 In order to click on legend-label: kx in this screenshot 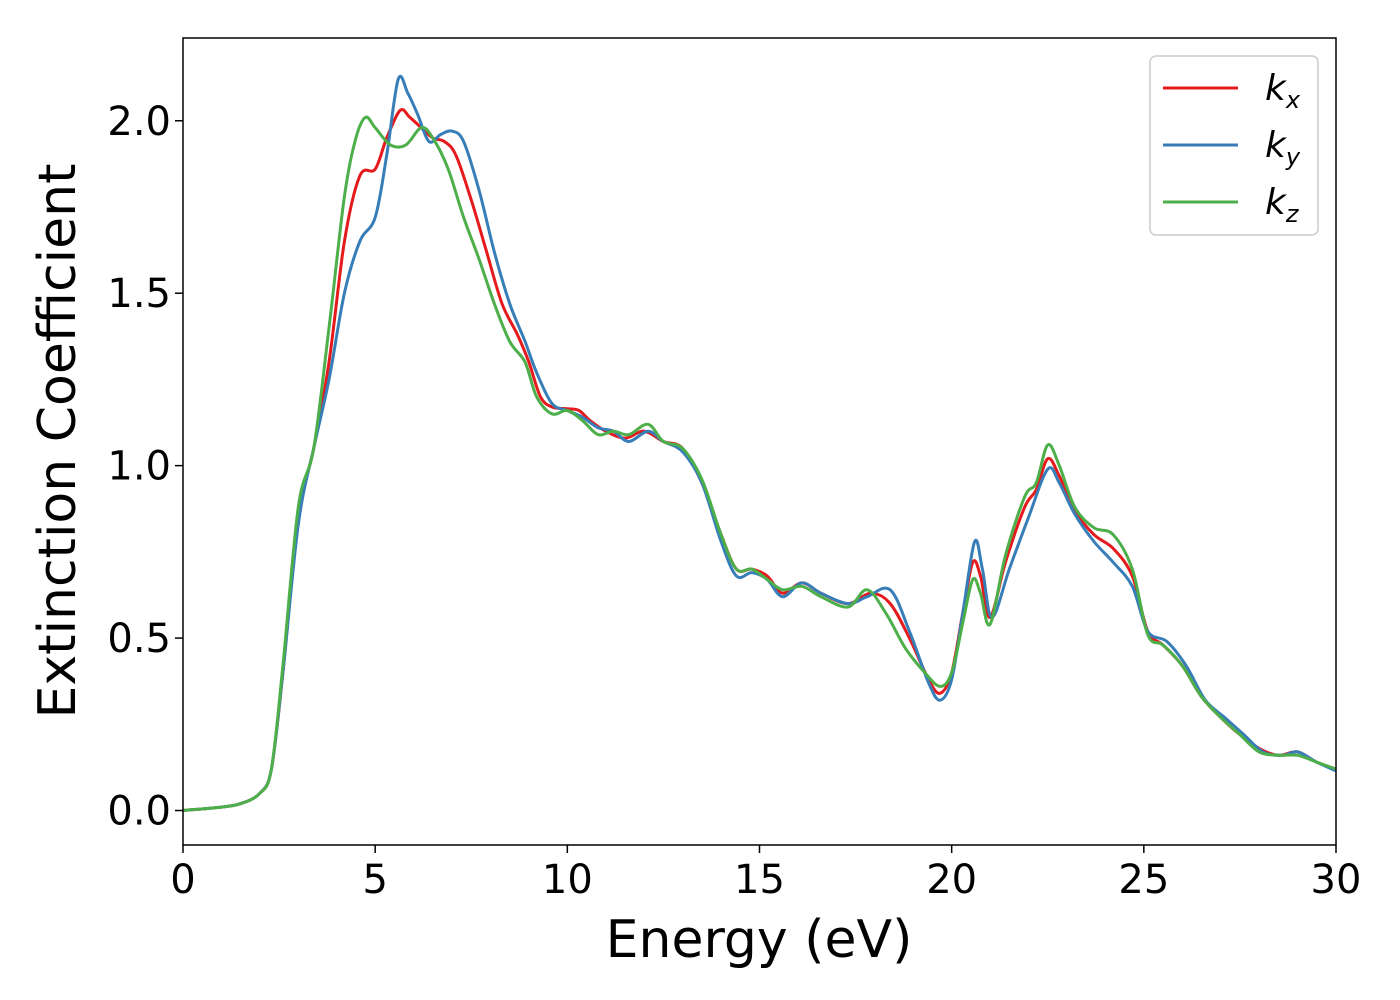, I will do `click(1283, 91)`.